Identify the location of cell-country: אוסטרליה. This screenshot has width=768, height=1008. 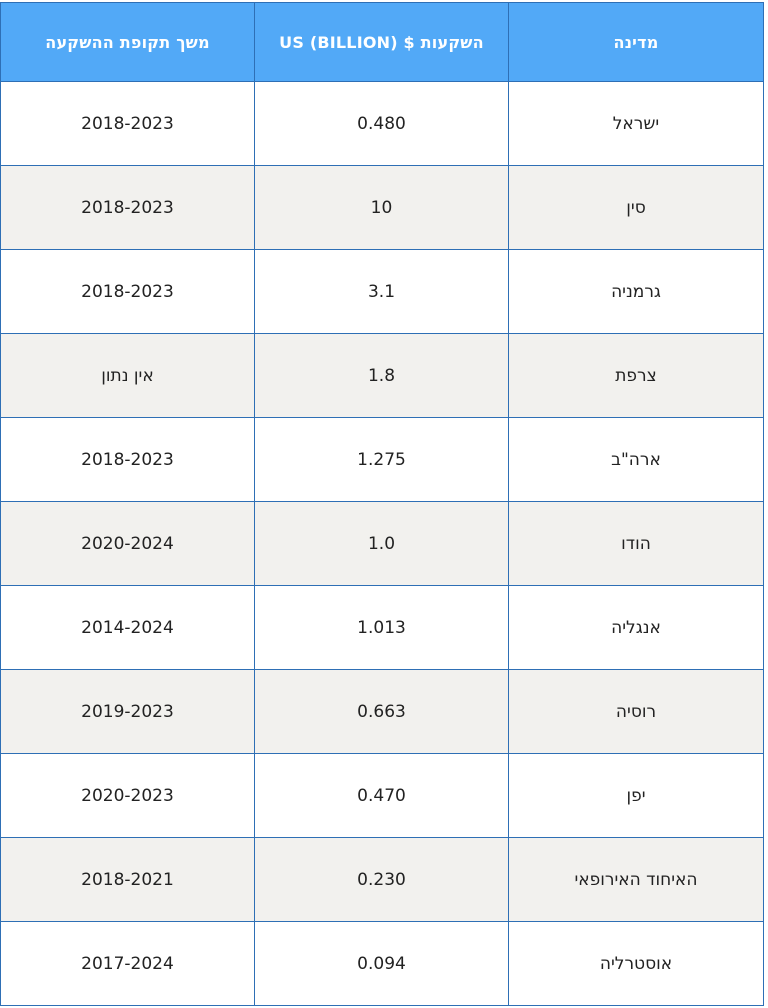
(636, 963).